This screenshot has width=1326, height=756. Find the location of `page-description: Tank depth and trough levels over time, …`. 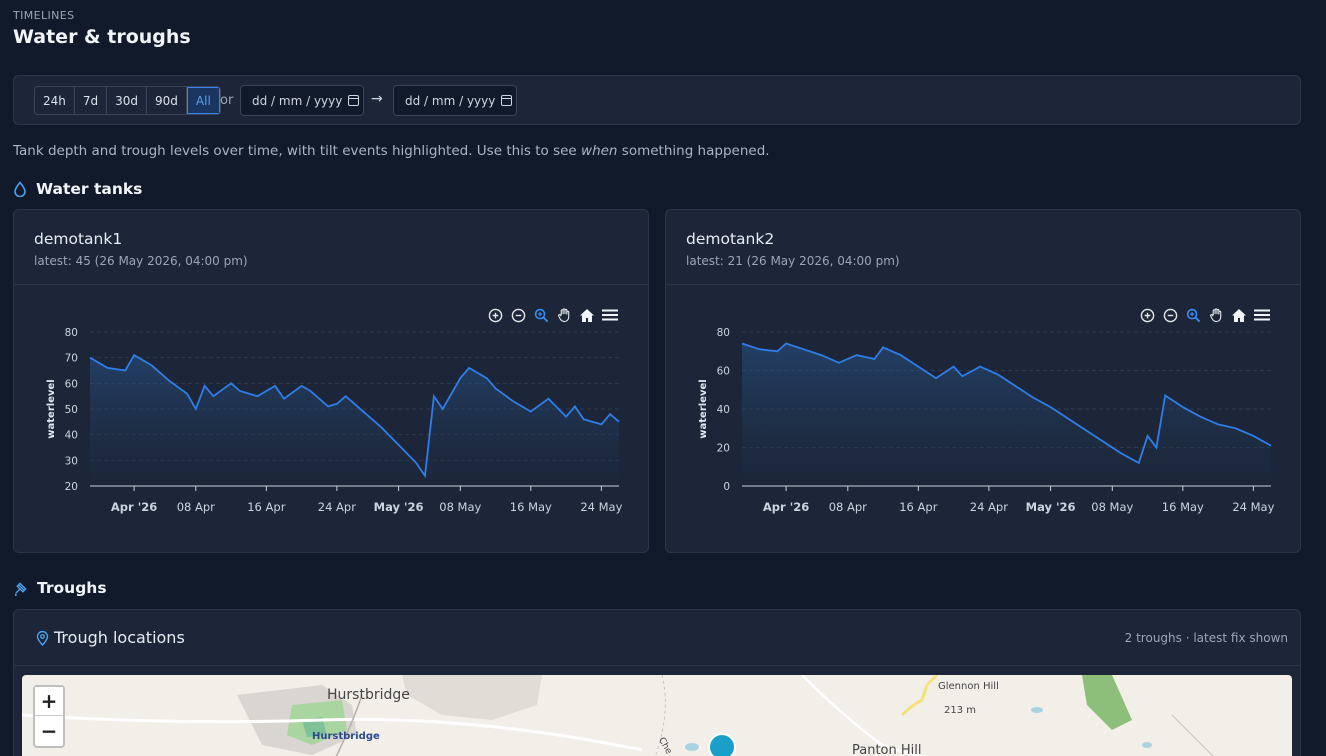

page-description: Tank depth and trough levels over time, … is located at coordinates (391, 151).